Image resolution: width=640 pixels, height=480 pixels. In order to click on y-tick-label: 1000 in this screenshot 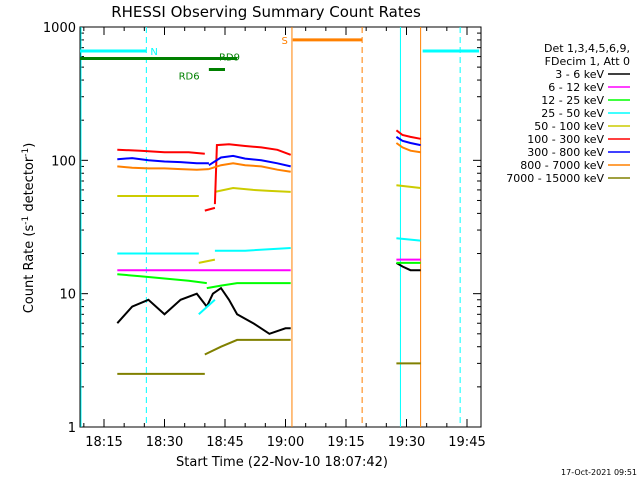, I will do `click(59, 28)`.